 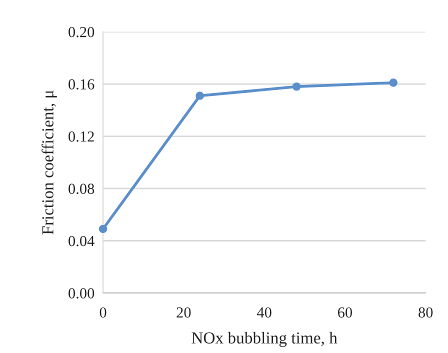 I want to click on x-tick-label: 0, so click(x=103, y=312).